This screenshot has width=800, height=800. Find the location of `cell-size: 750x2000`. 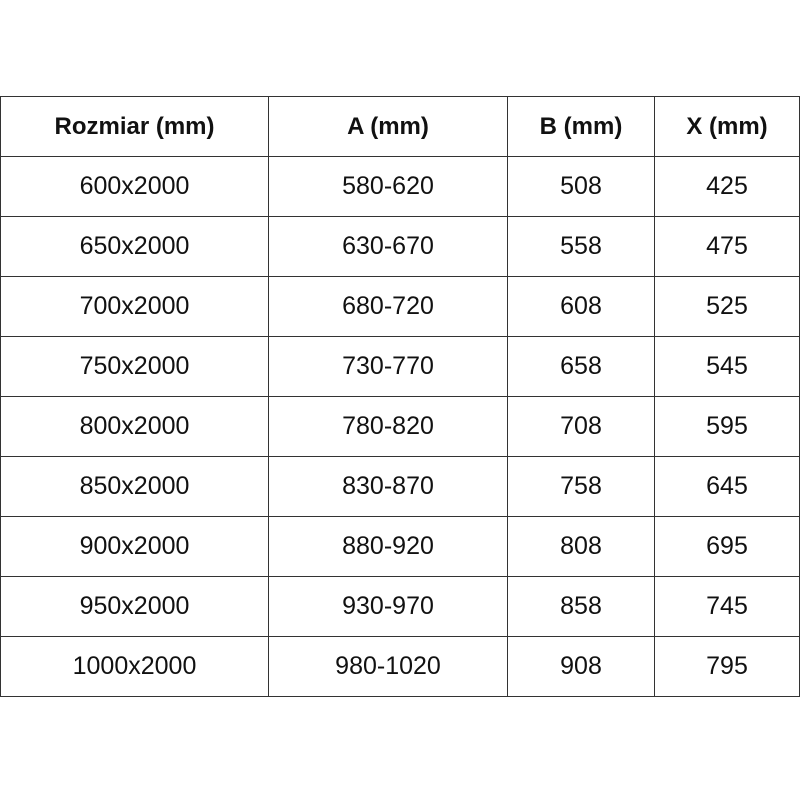

cell-size: 750x2000 is located at coordinates (134, 366).